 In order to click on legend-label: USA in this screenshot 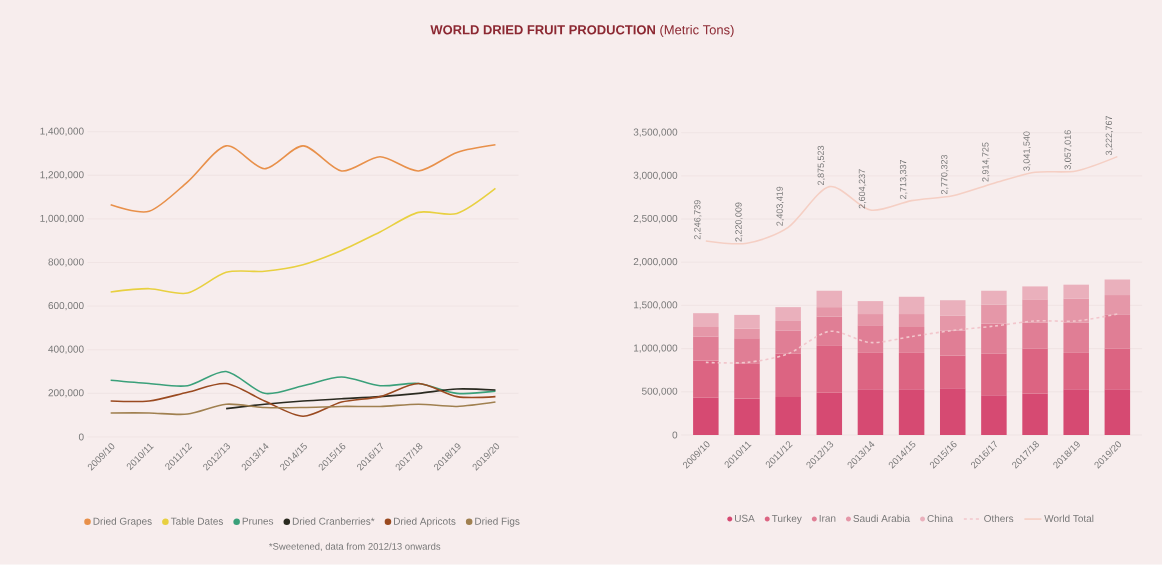, I will do `click(745, 519)`.